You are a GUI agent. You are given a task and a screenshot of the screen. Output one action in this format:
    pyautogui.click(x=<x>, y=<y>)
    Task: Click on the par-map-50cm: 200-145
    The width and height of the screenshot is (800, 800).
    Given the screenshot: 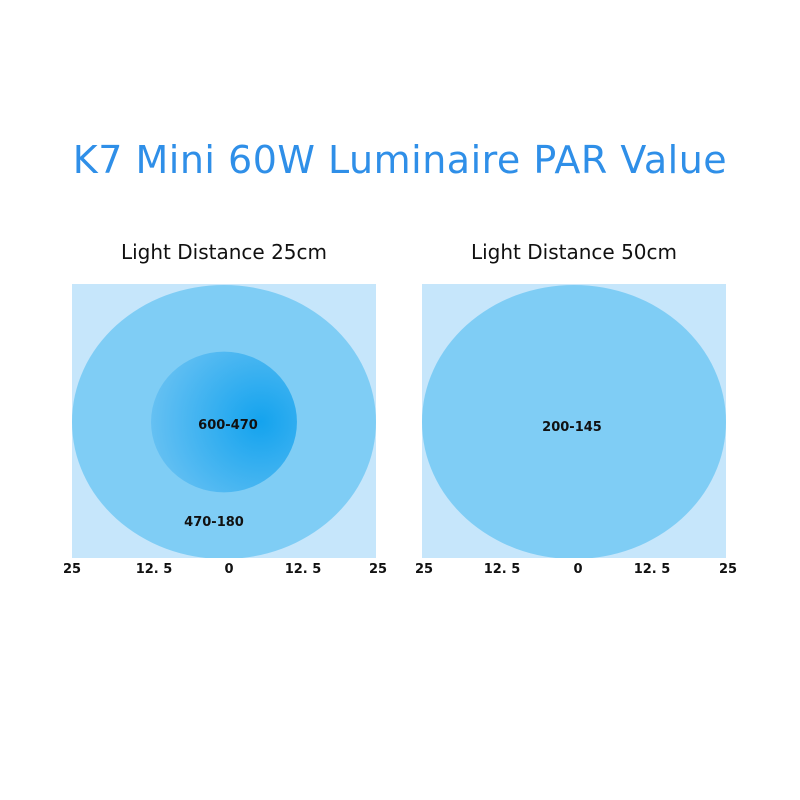 What is the action you would take?
    pyautogui.click(x=574, y=421)
    